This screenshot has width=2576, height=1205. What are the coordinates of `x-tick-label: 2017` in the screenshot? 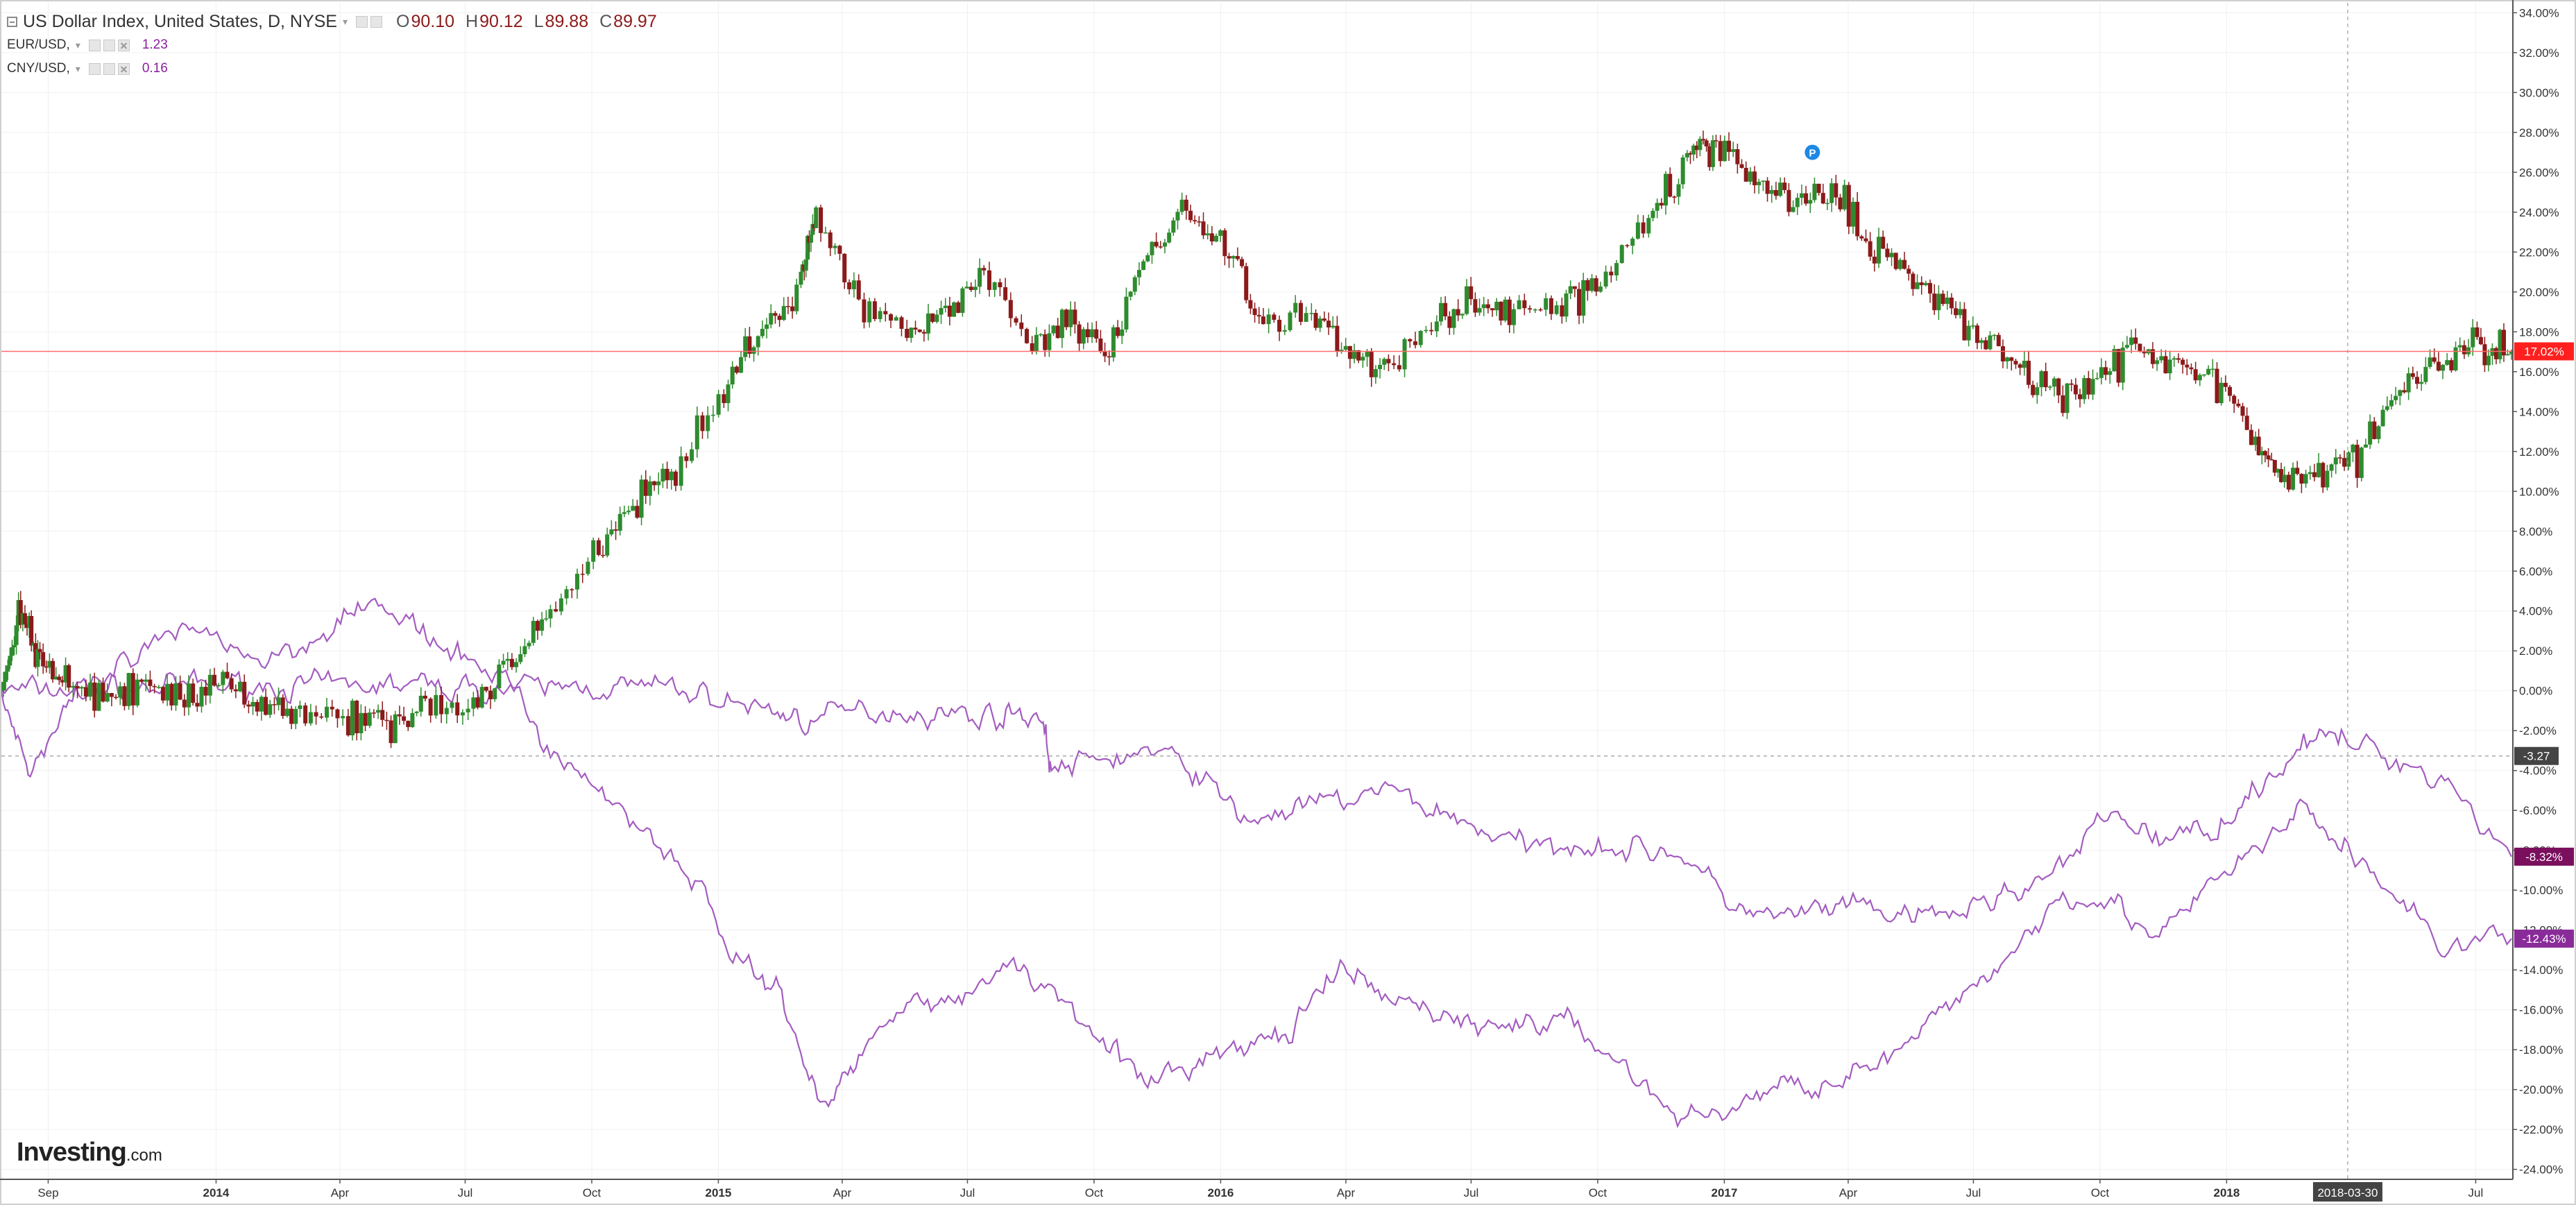 It's located at (1724, 1192).